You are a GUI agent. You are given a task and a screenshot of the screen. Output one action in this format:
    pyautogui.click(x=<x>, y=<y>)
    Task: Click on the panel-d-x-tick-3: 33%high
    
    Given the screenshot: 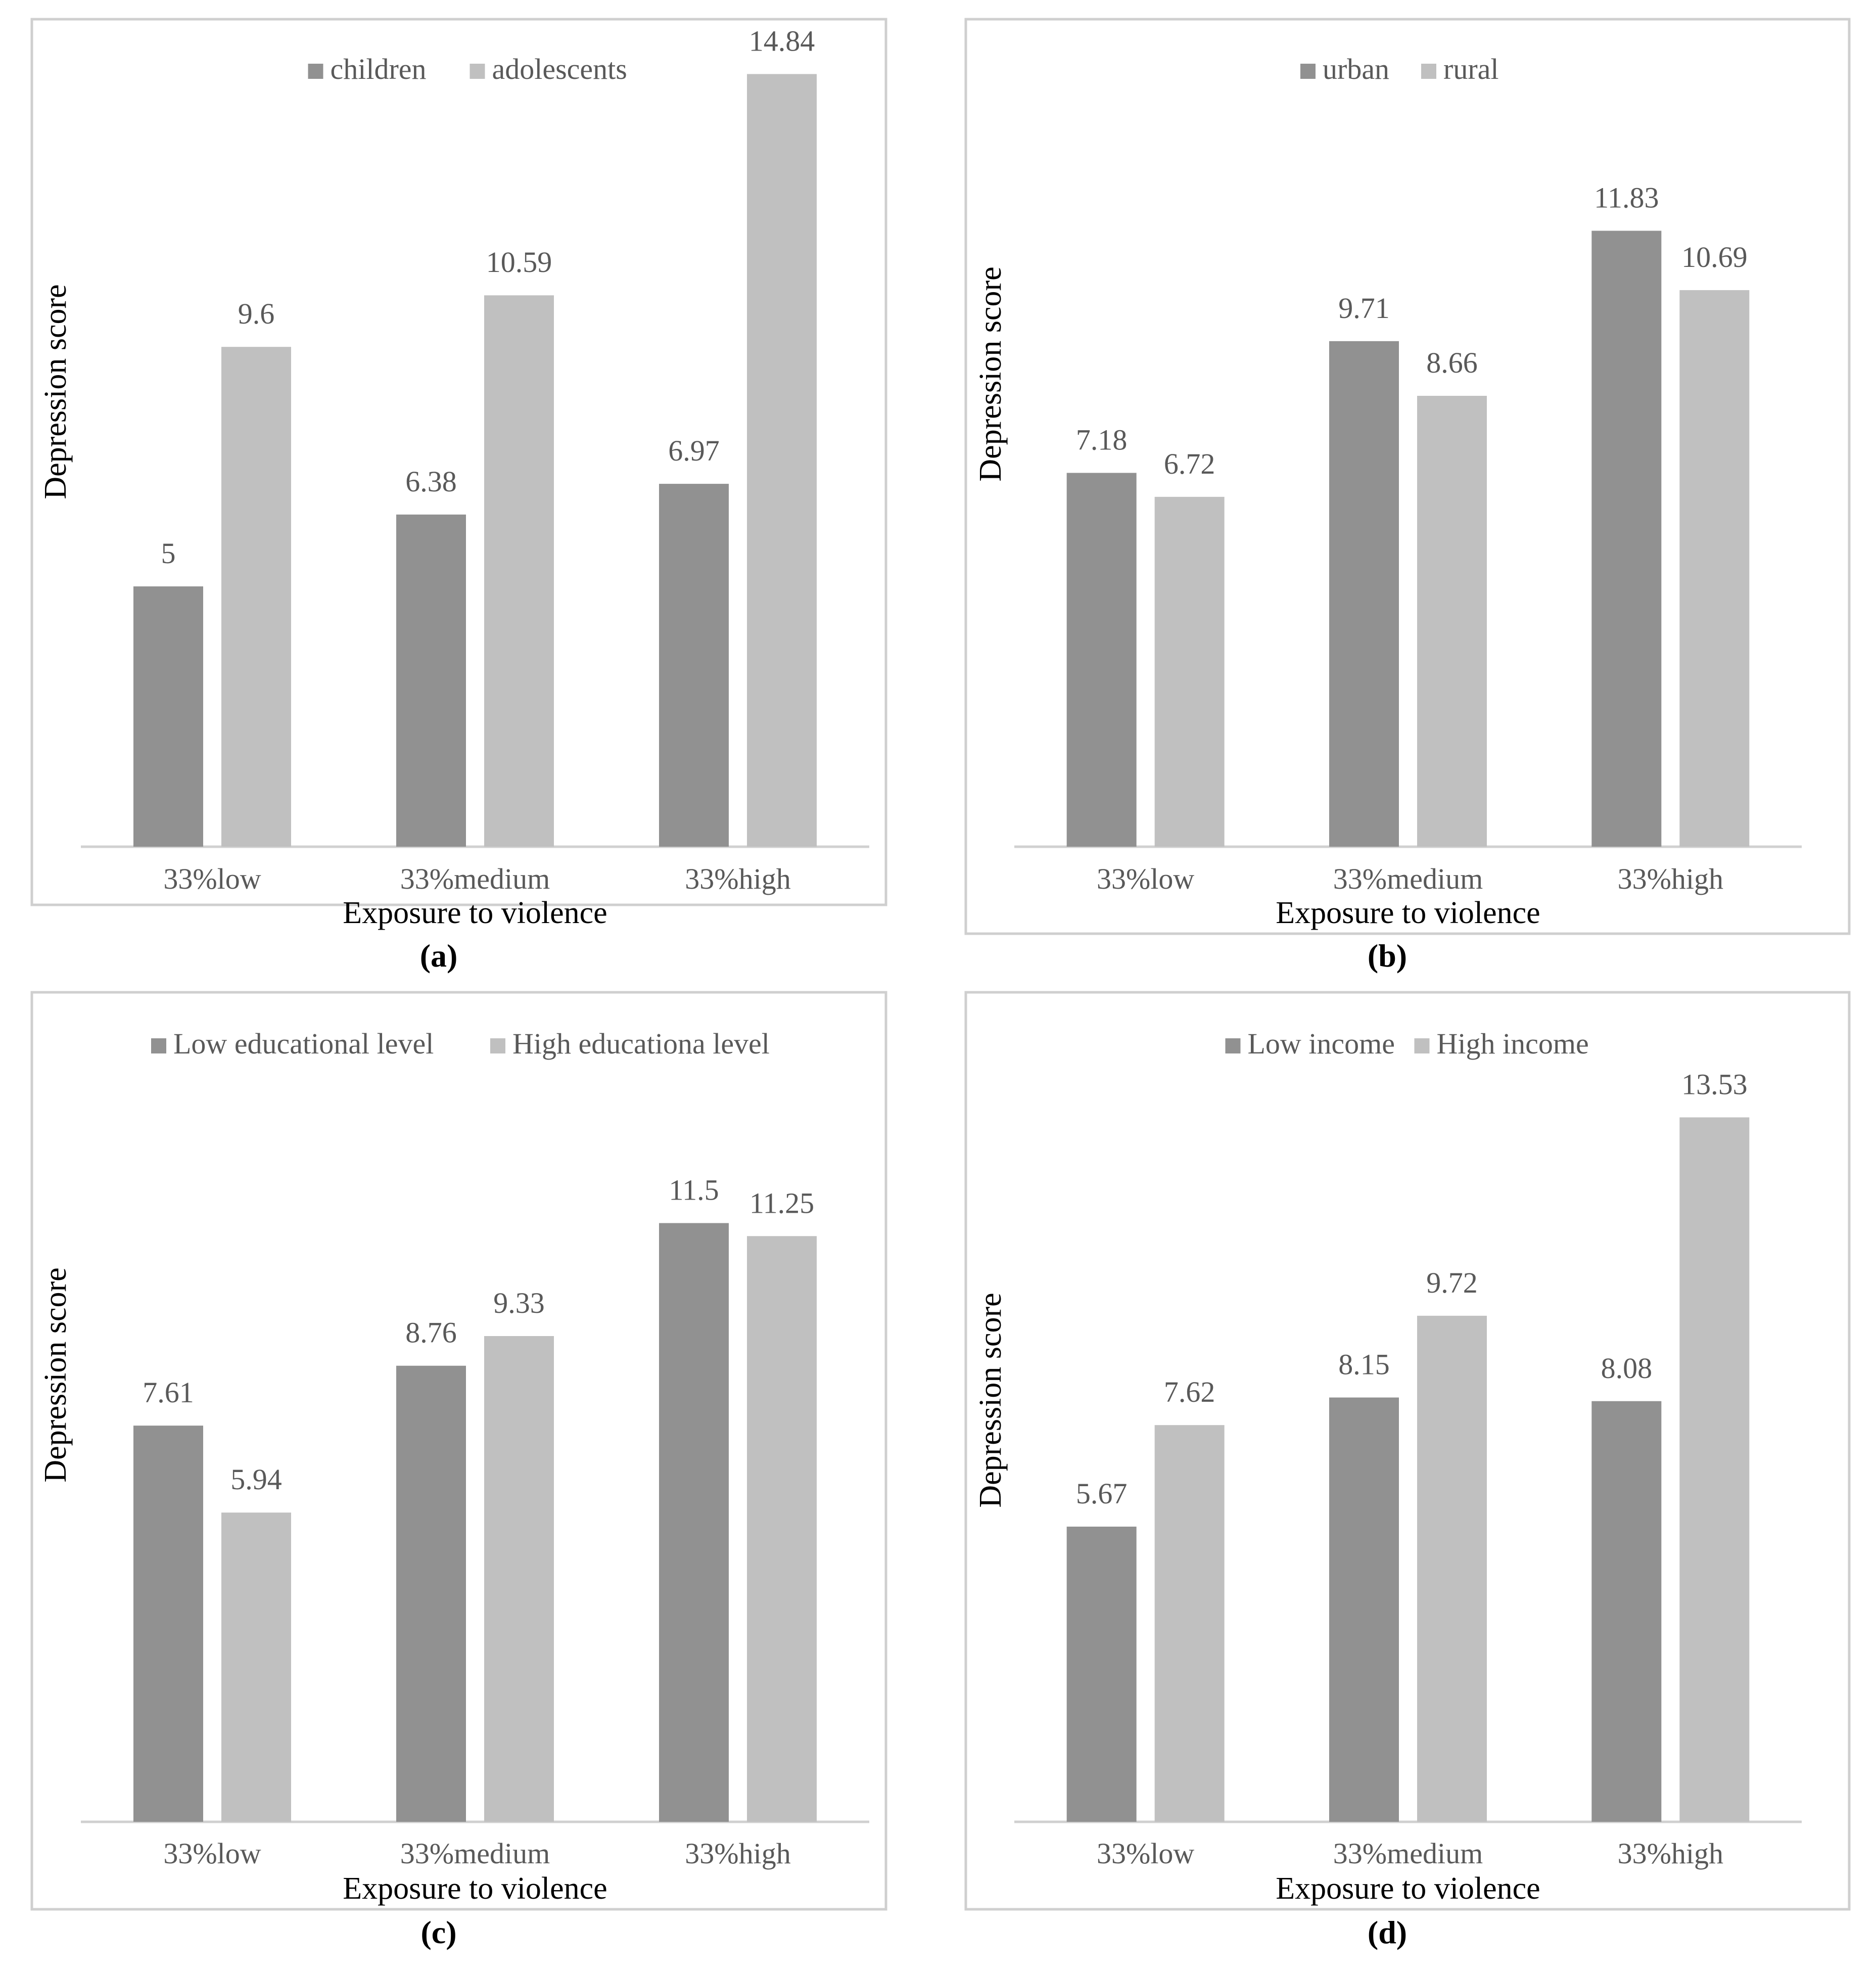 What is the action you would take?
    pyautogui.click(x=1670, y=1853)
    